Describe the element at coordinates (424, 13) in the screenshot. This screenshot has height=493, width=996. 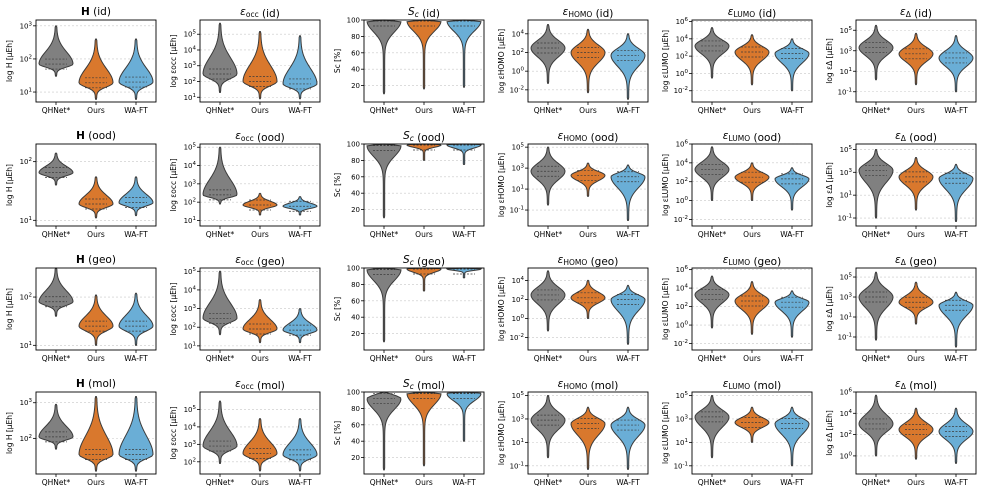
I see `subplot-title: Sc (id)` at that location.